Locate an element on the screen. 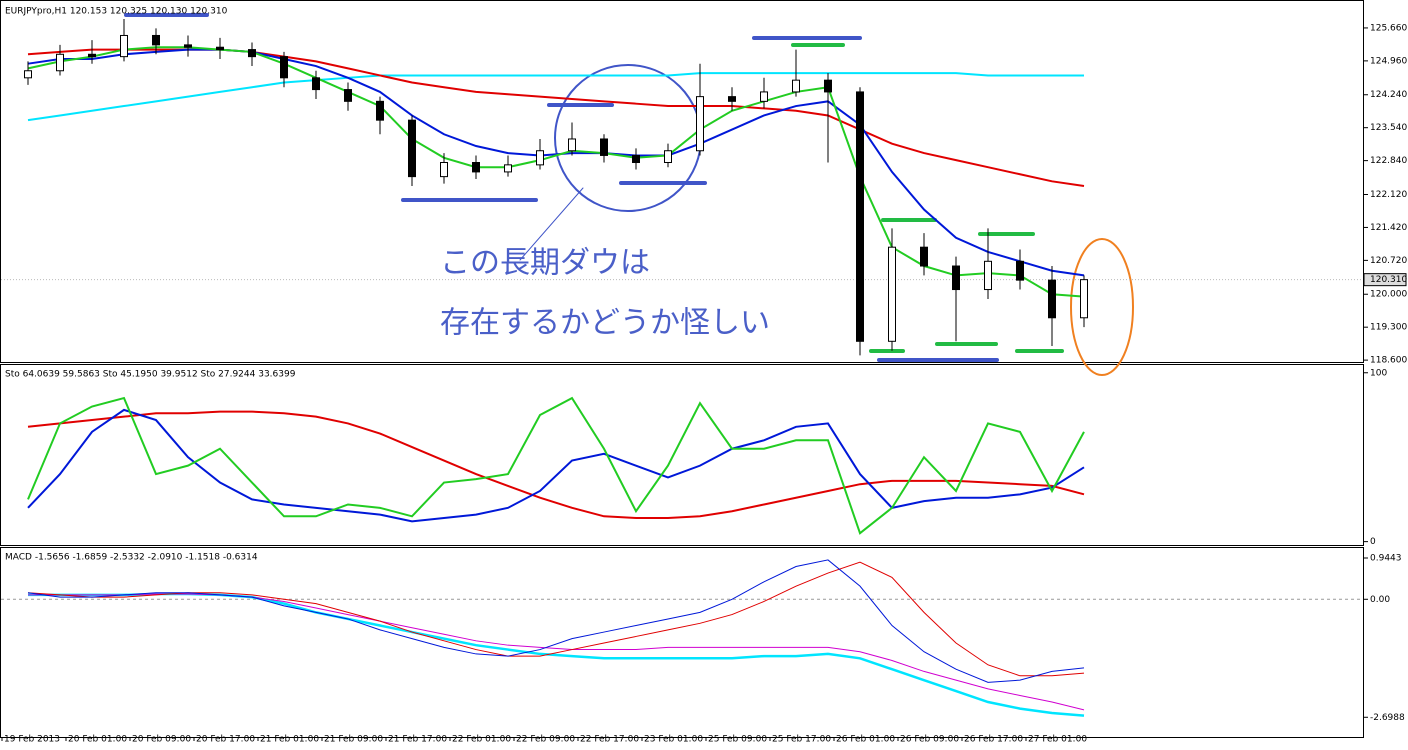 Image resolution: width=1408 pixels, height=750 pixels. x-tick-label: 27 Feb 01:00 is located at coordinates (1057, 740).